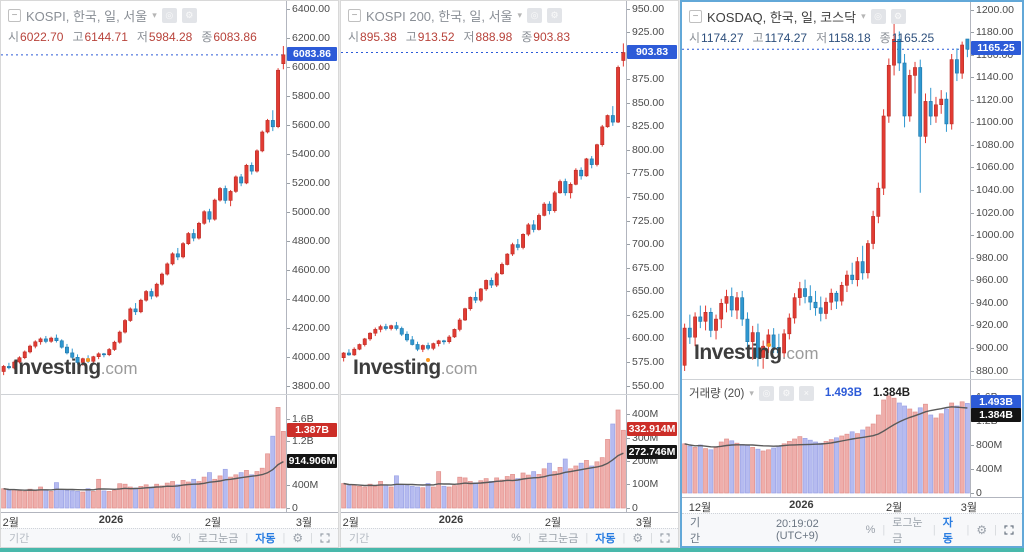 This screenshot has width=1024, height=552. Describe the element at coordinates (436, 37) in the screenshot. I see `high-value: 913.52` at that location.